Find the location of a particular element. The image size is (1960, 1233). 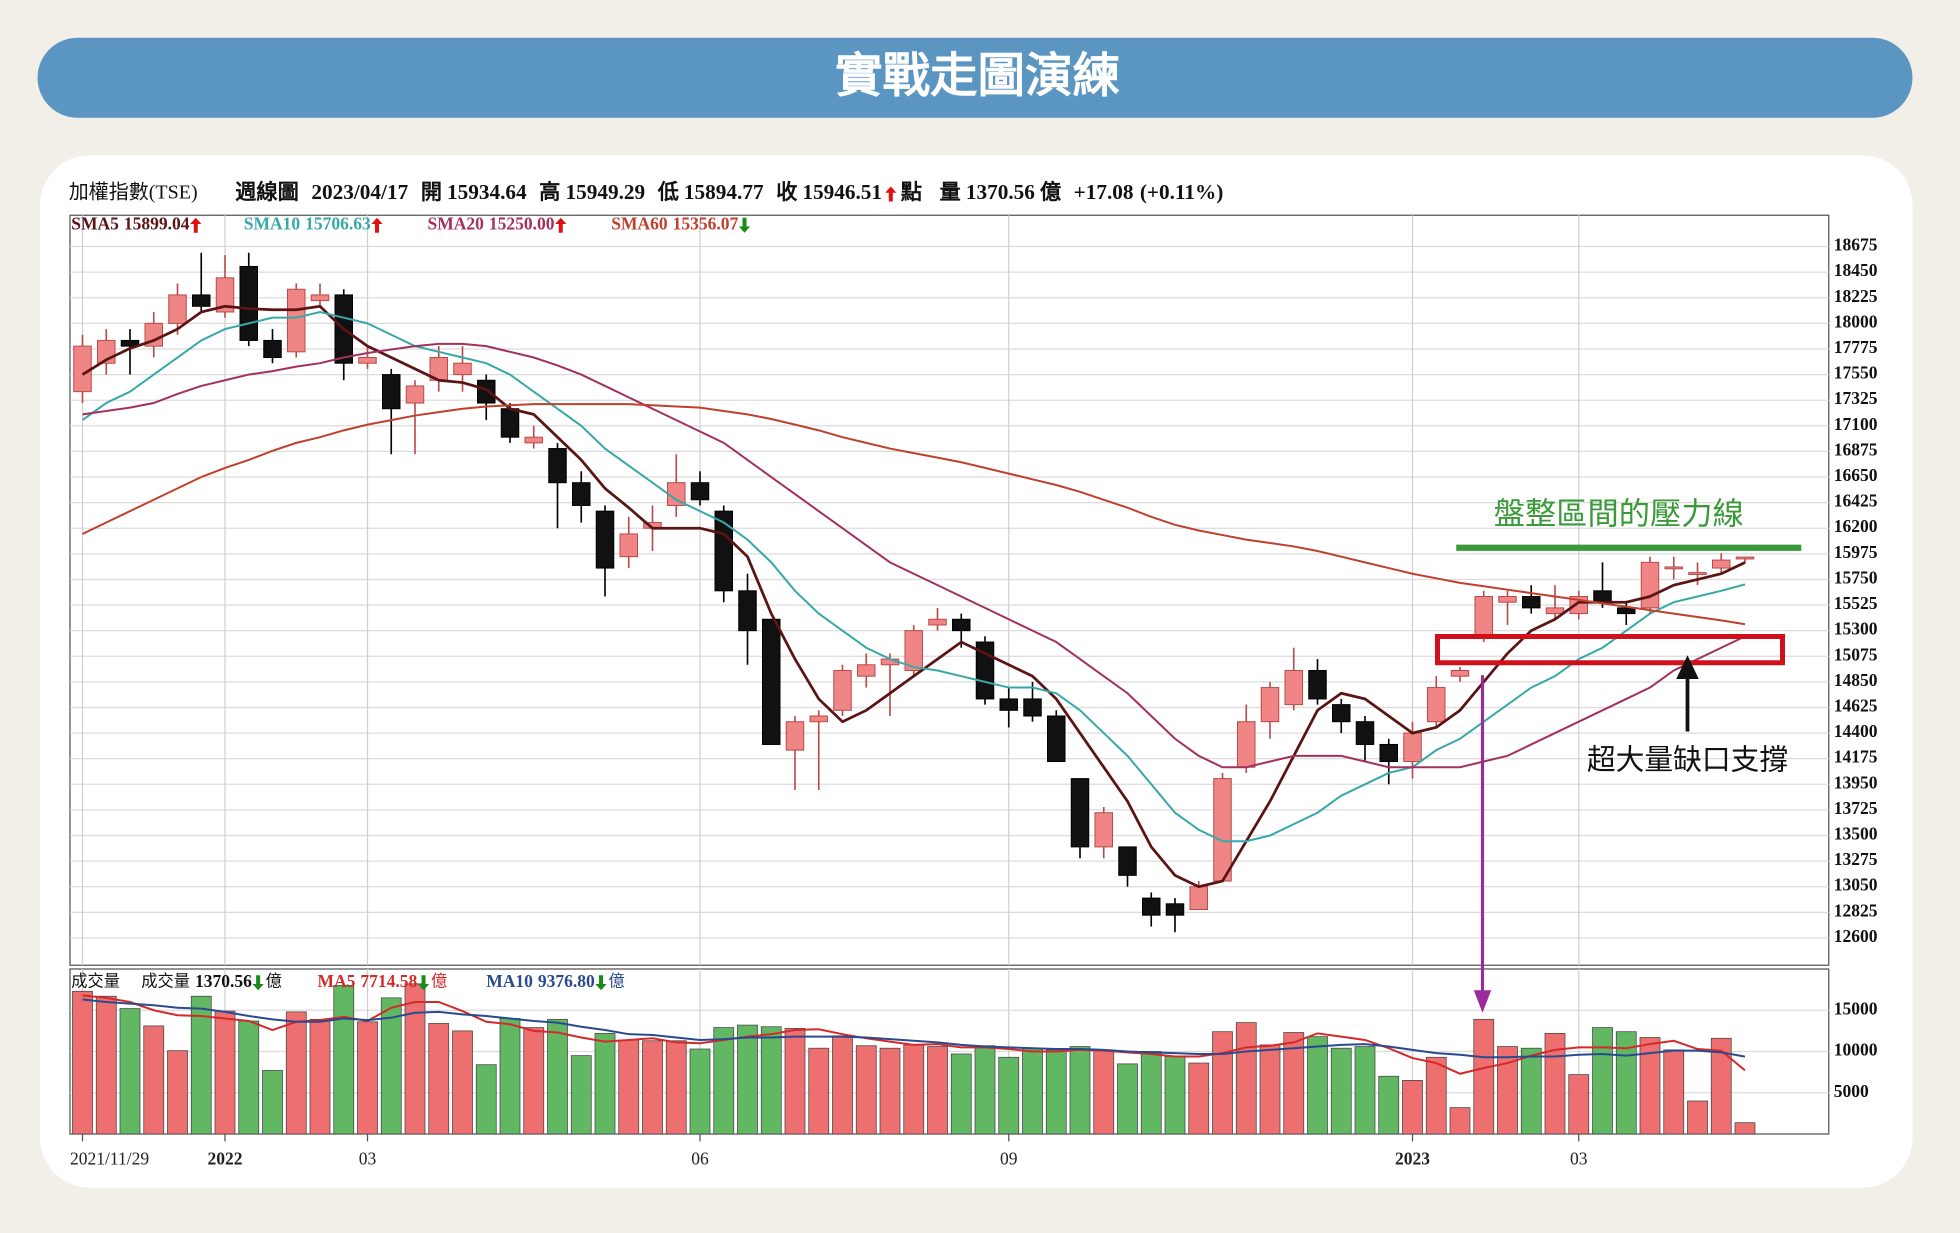

close-value: 15946.51 is located at coordinates (842, 192).